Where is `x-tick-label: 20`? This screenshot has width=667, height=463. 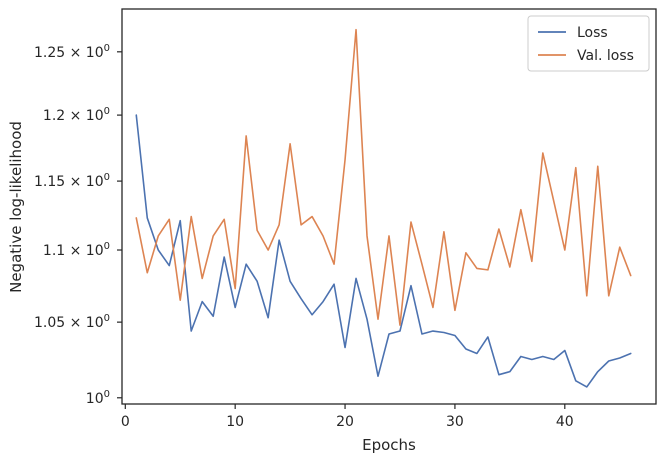 x-tick-label: 20 is located at coordinates (345, 422).